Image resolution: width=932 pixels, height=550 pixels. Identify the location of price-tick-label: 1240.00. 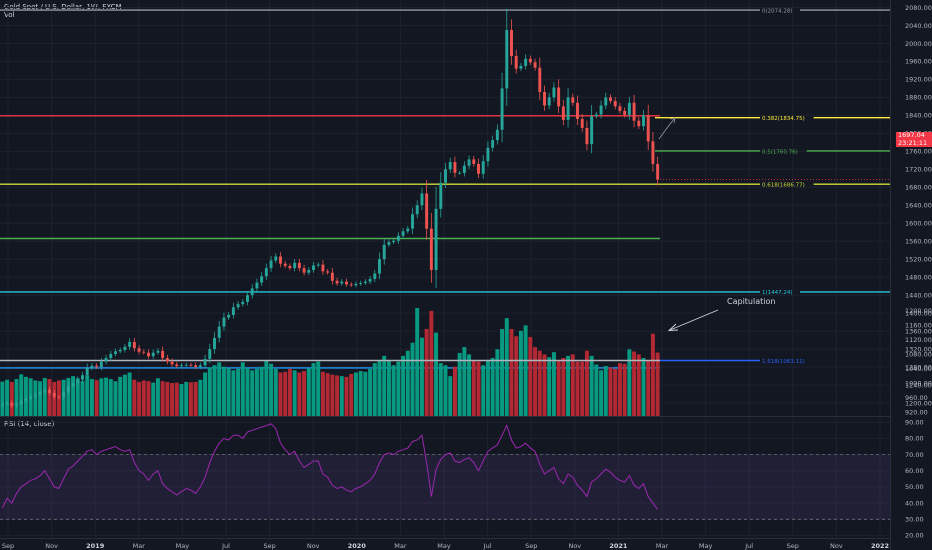
(918, 385).